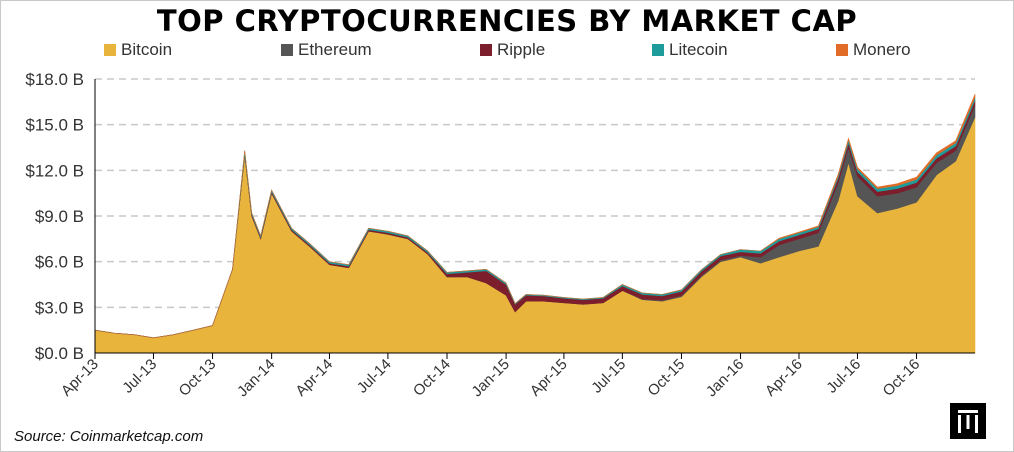 The width and height of the screenshot is (1014, 452). What do you see at coordinates (432, 378) in the screenshot?
I see `x-tick-label: Oct-14` at bounding box center [432, 378].